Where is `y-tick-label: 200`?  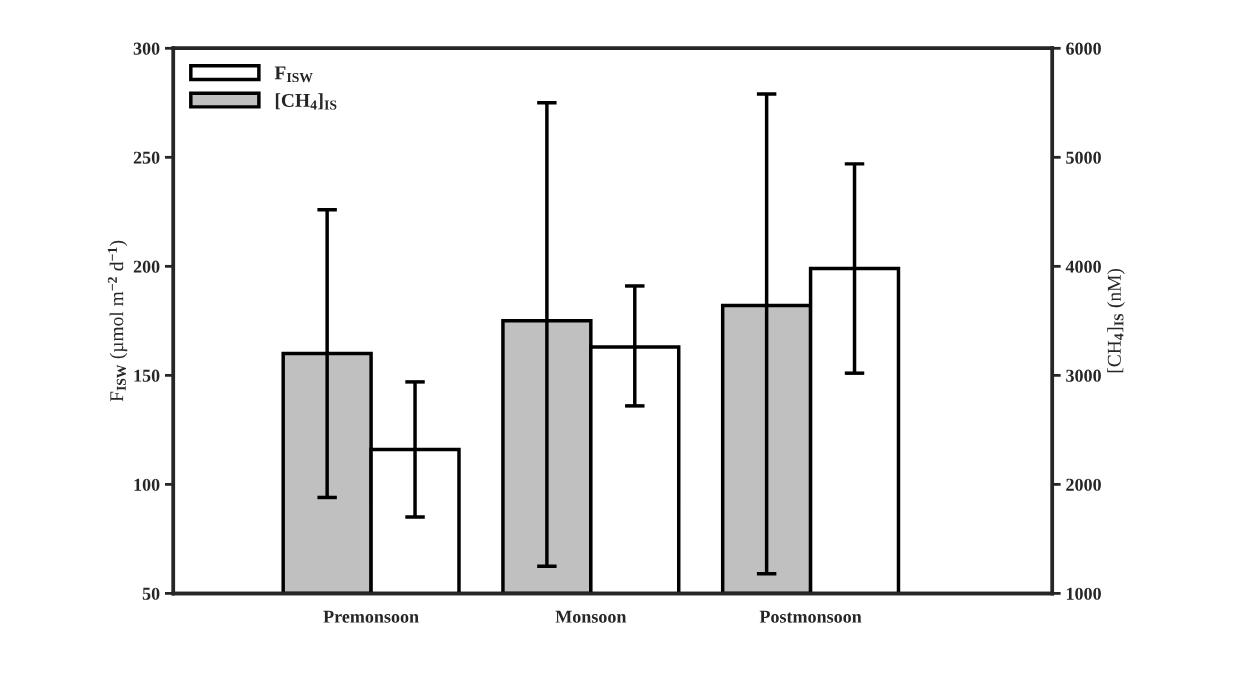 y-tick-label: 200 is located at coordinates (146, 266).